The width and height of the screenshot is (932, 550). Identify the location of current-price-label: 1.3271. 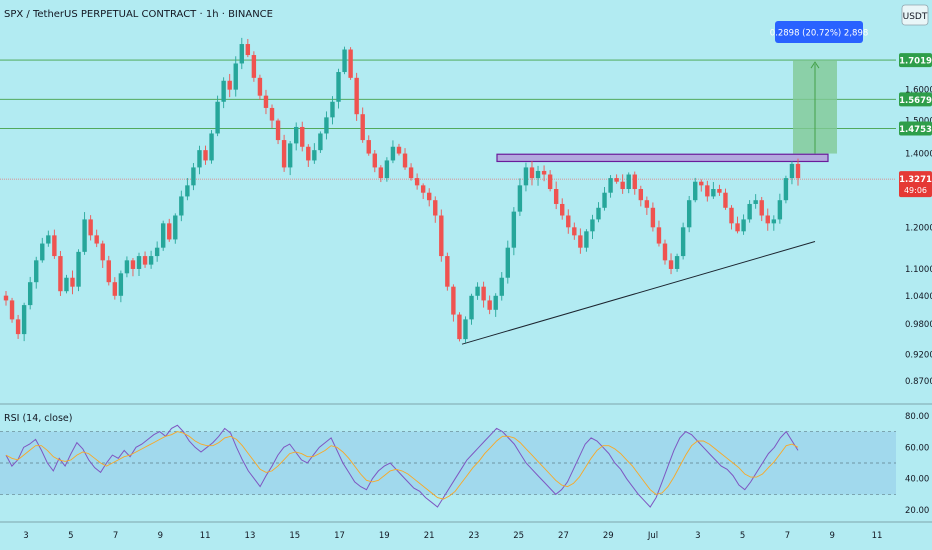
(915, 180).